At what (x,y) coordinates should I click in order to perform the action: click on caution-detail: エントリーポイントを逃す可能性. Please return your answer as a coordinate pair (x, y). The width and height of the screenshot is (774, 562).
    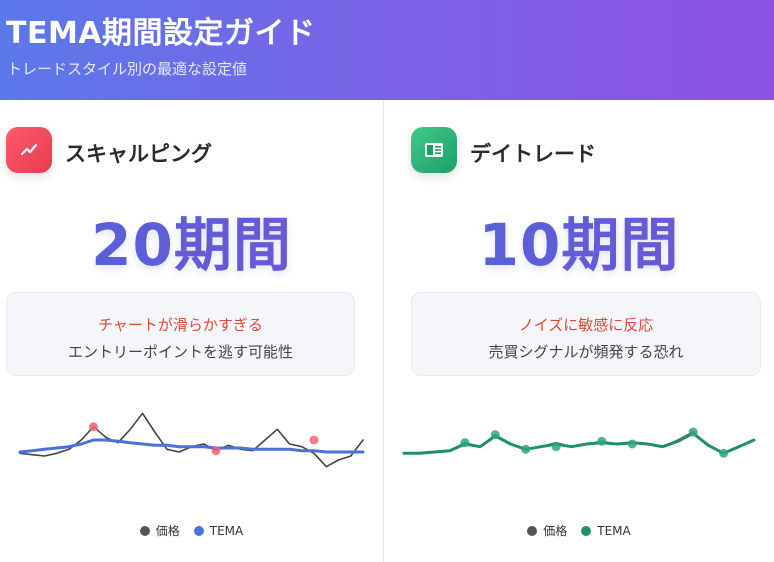
    Looking at the image, I should click on (180, 352).